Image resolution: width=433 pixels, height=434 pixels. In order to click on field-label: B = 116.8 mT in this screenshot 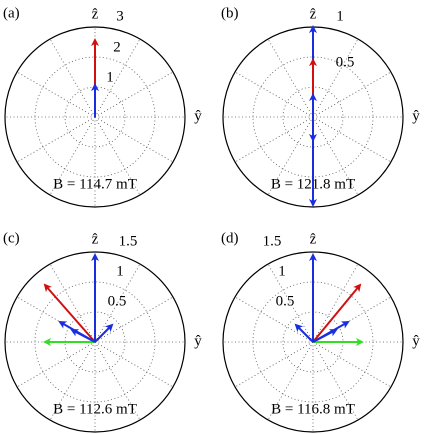, I will do `click(313, 409)`.